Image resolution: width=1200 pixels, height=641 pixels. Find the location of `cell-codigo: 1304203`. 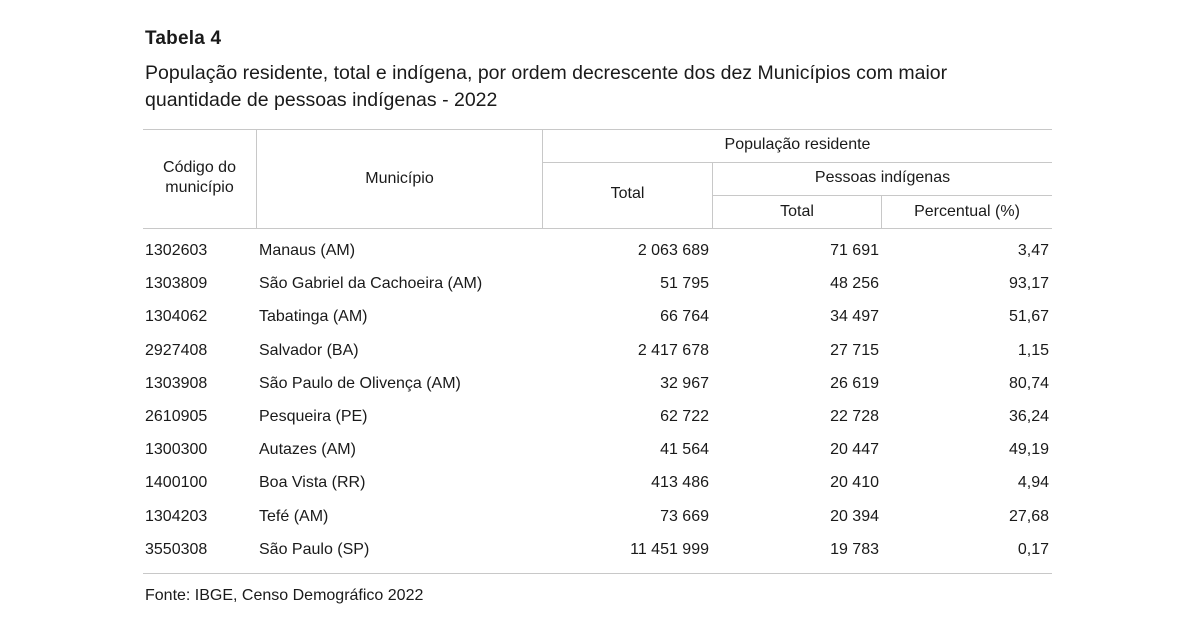

cell-codigo: 1304203 is located at coordinates (176, 516).